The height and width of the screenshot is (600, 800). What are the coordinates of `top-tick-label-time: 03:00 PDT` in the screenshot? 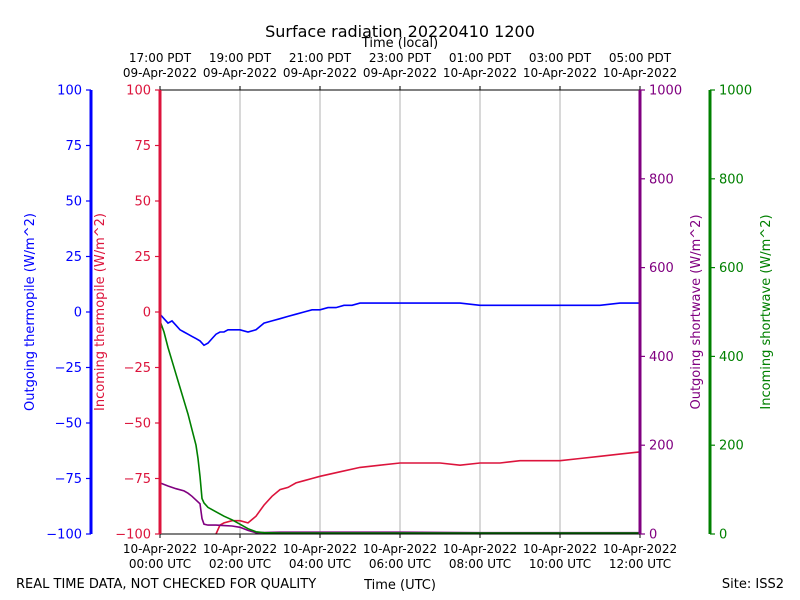 It's located at (560, 58).